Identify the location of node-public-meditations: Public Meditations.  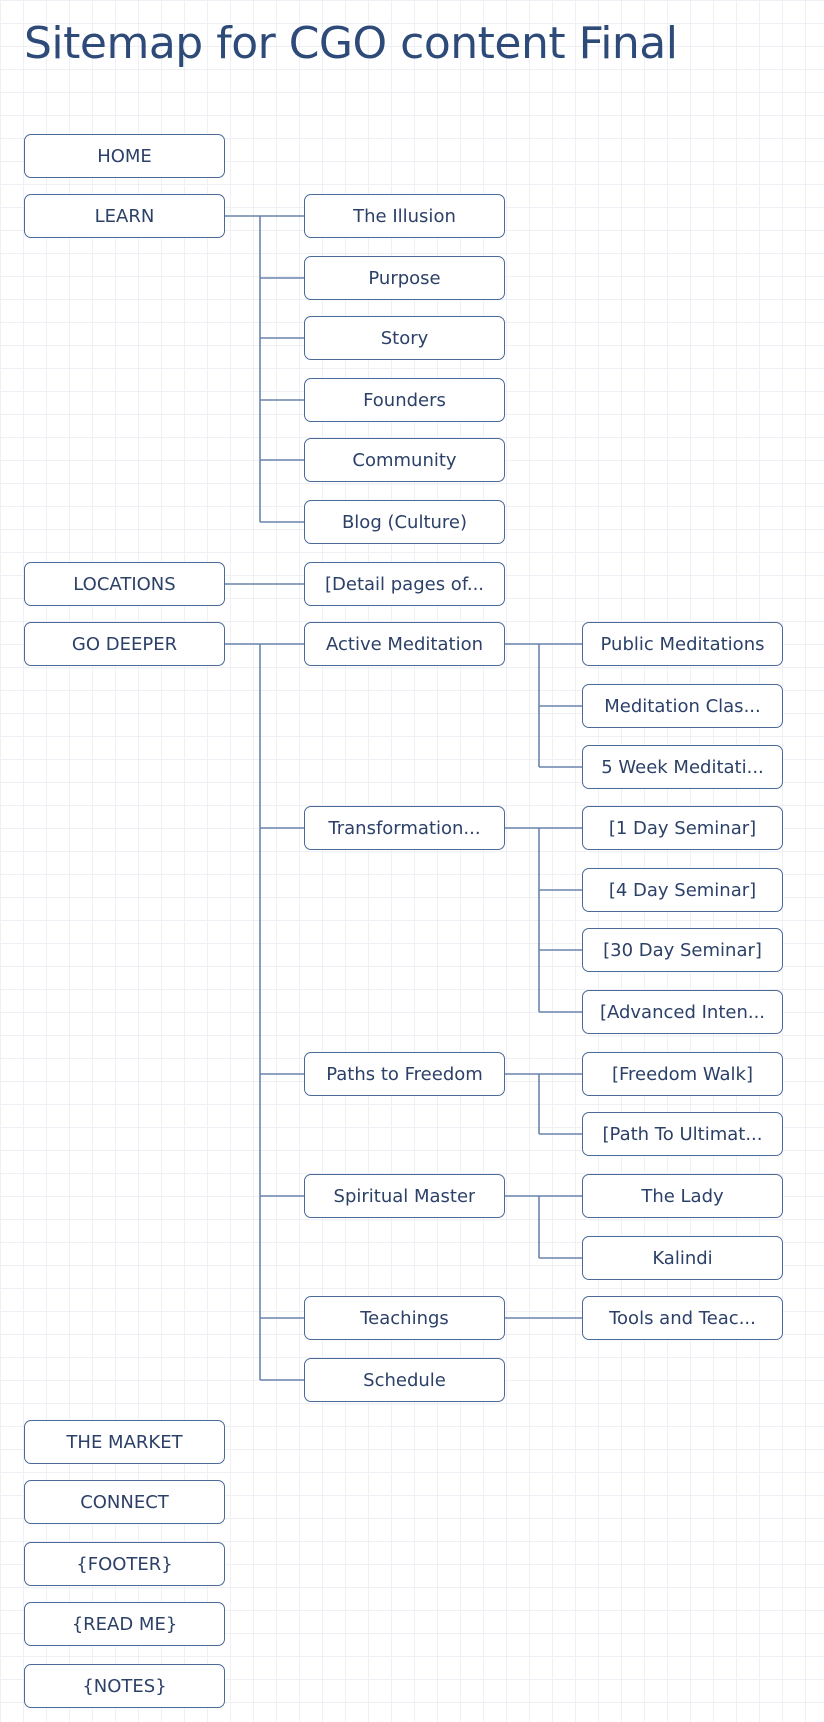
(682, 644).